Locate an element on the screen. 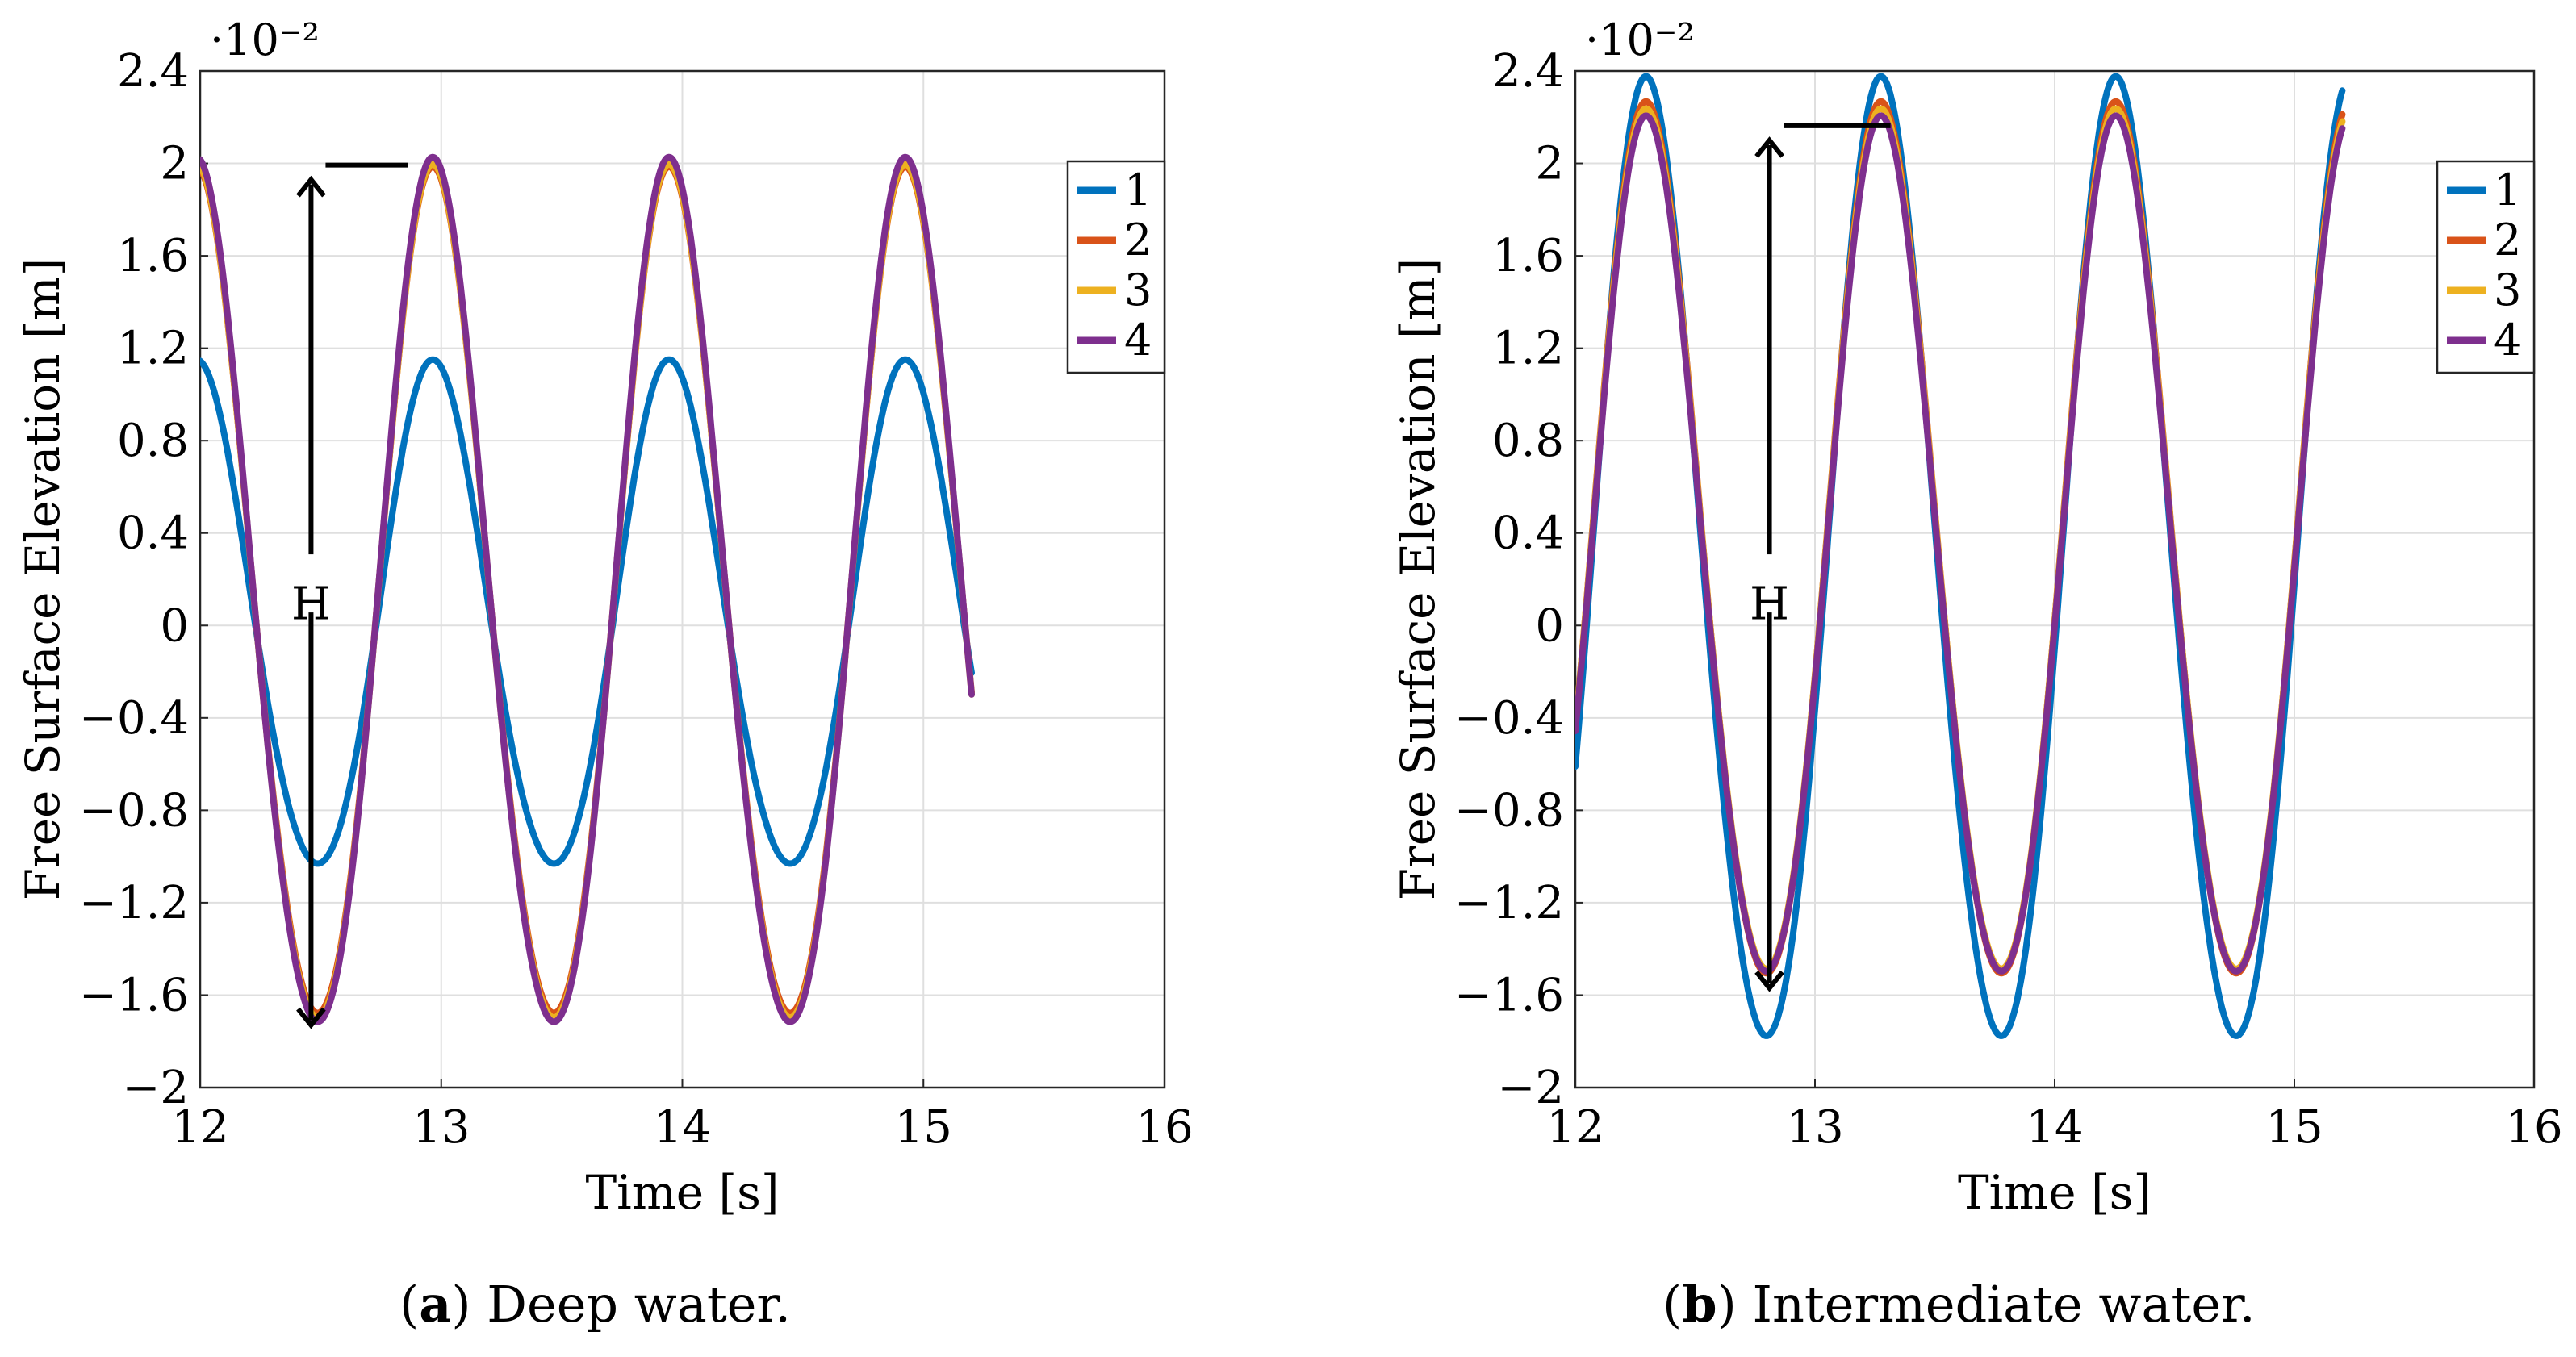 This screenshot has height=1357, width=2576. caption-a-letter: a is located at coordinates (435, 1304).